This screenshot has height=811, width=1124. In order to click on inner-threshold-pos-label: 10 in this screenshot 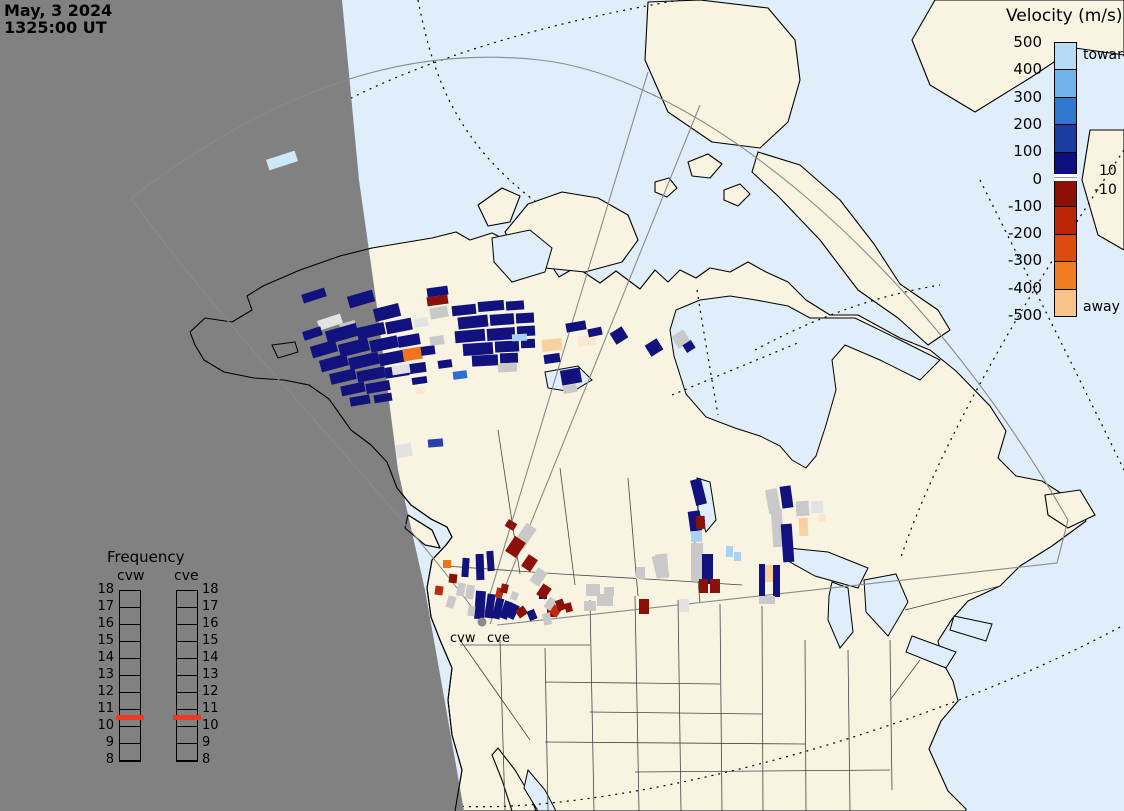, I will do `click(1108, 171)`.